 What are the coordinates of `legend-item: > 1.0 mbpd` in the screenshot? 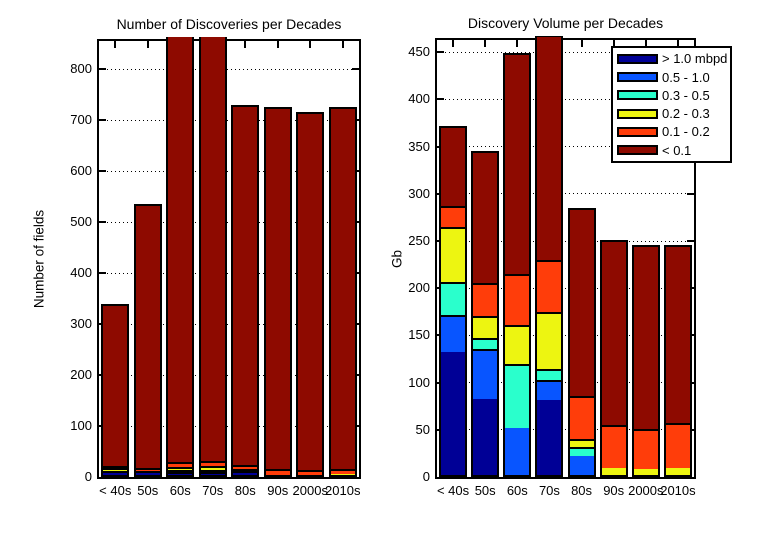 It's located at (673, 58).